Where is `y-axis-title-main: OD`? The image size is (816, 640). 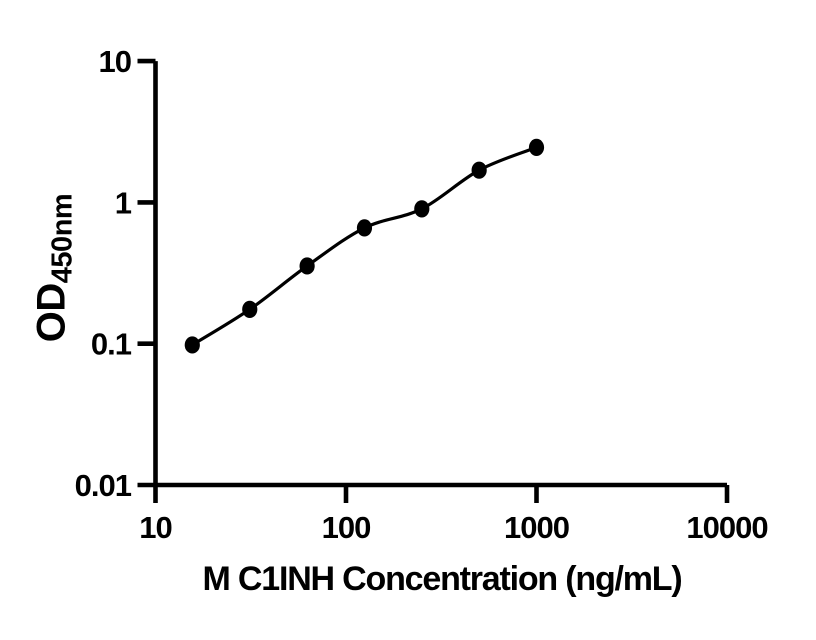 y-axis-title-main: OD is located at coordinates (51, 313).